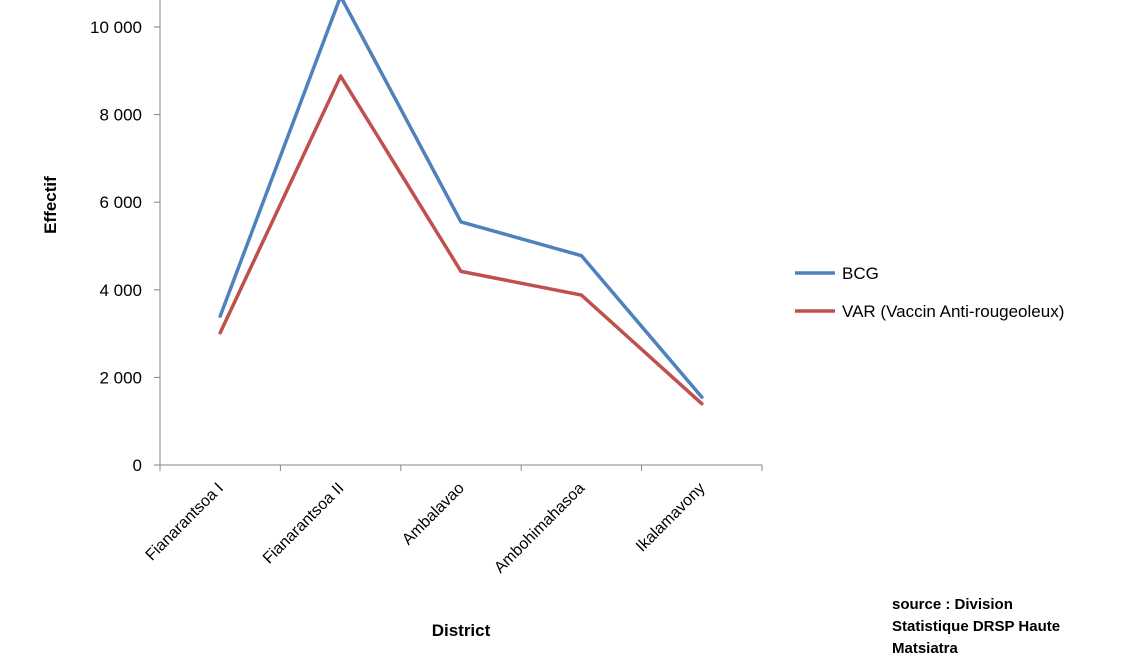 The height and width of the screenshot is (663, 1130). Describe the element at coordinates (671, 518) in the screenshot. I see `x-tick-label: Ikalamavony` at that location.